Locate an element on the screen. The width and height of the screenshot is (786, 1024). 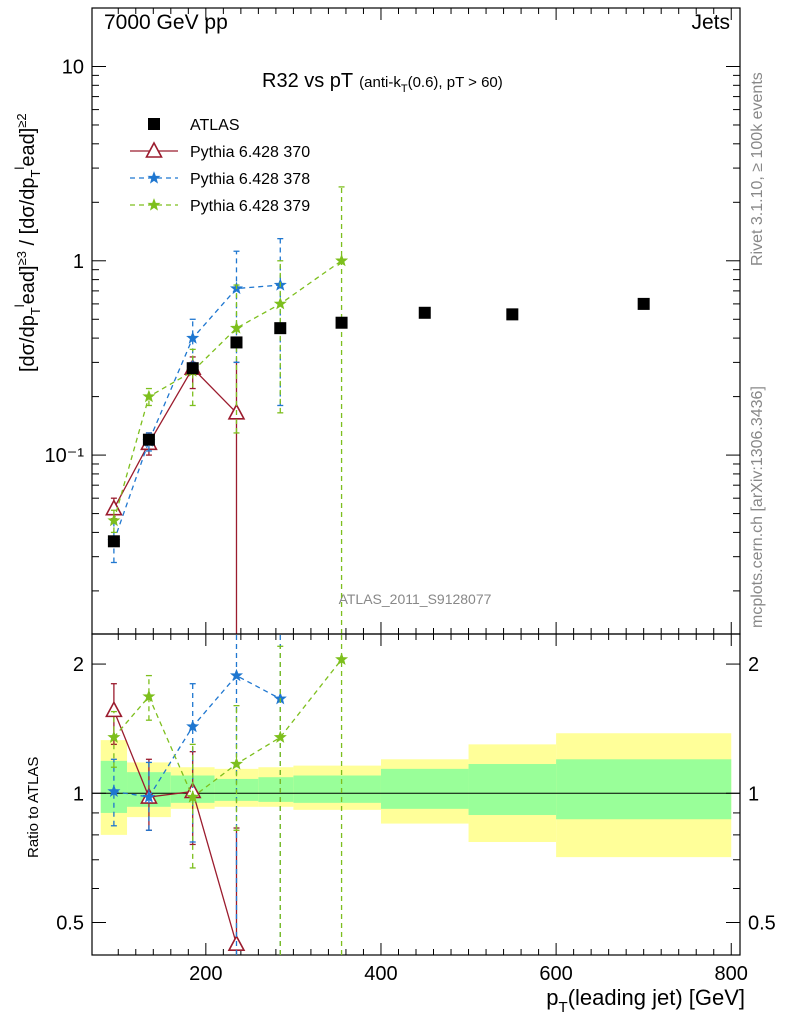
x-tick-label: 600 is located at coordinates (555, 974).